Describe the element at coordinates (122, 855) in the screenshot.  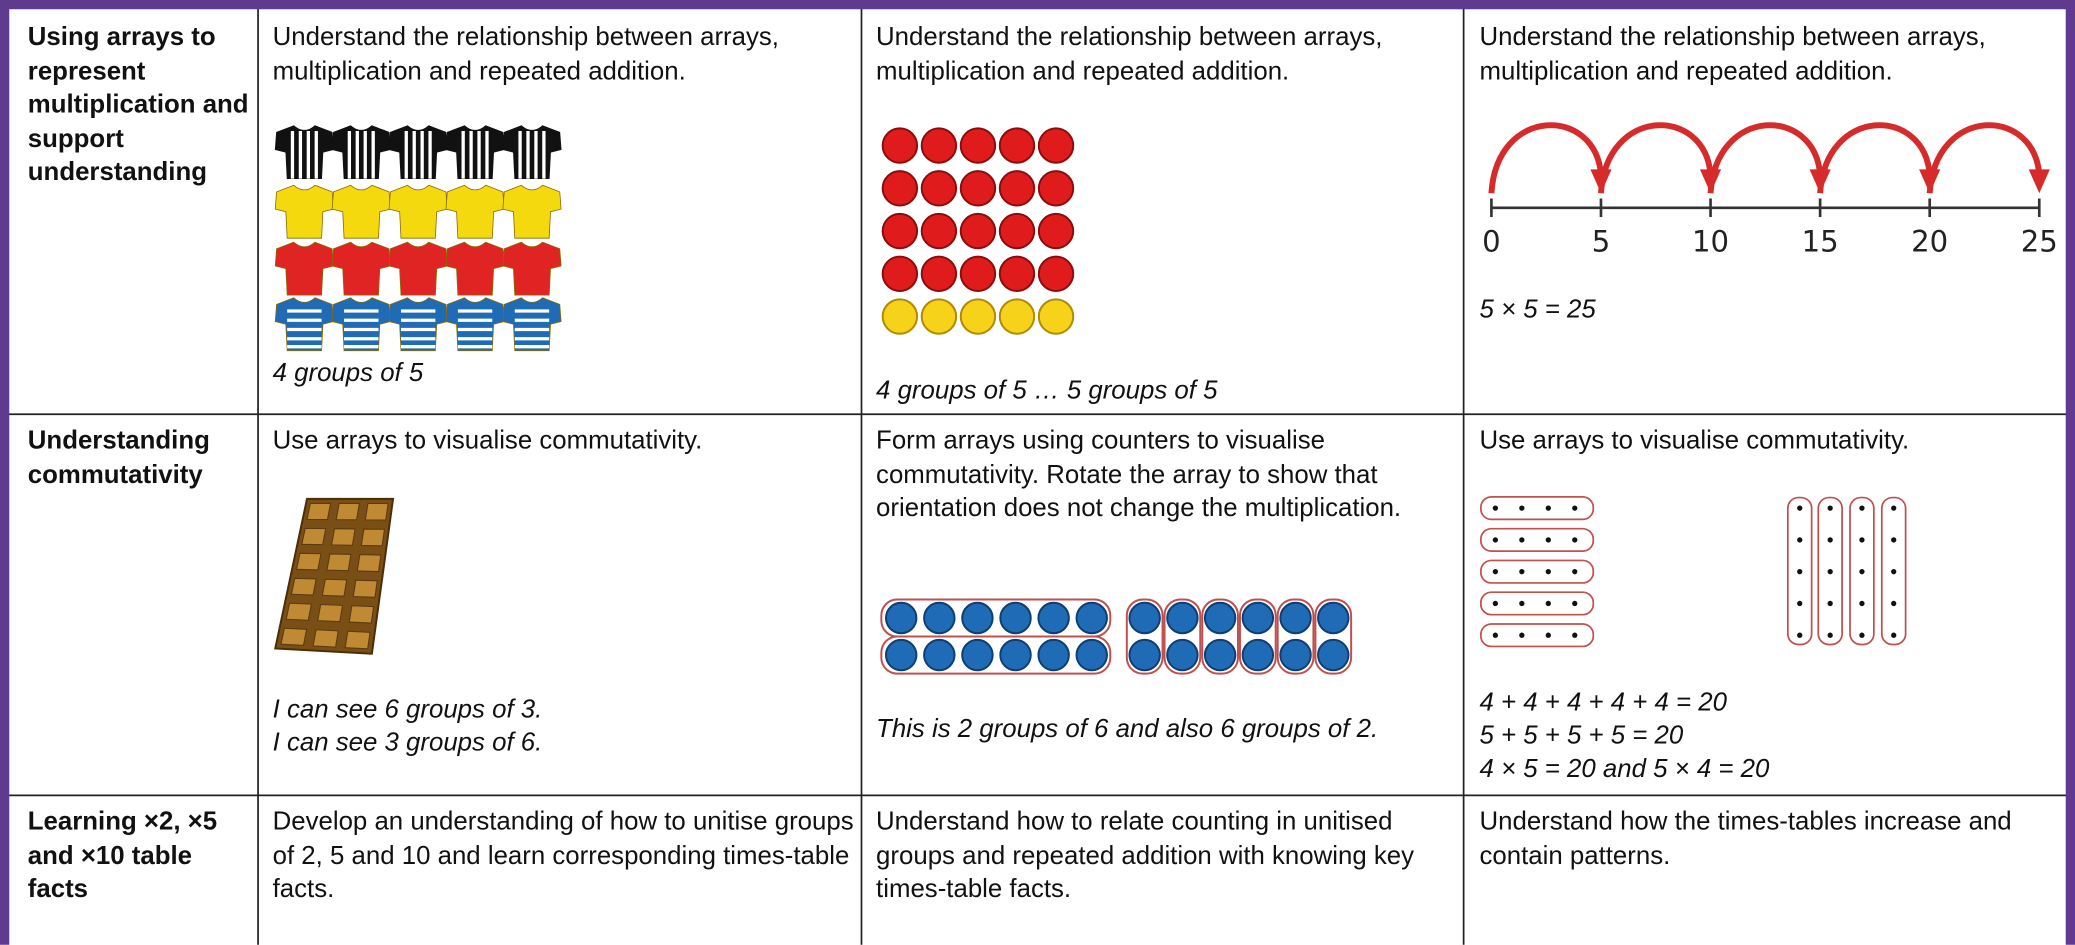
I see `row-heading: Learning ×2, ×5 and ×10 table facts` at that location.